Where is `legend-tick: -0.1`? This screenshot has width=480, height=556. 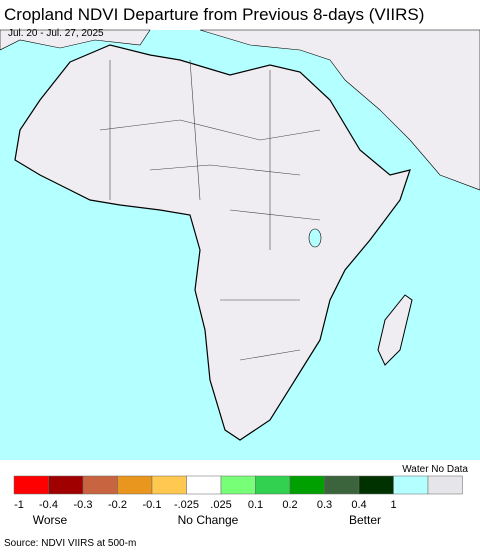 legend-tick: -0.1 is located at coordinates (152, 505).